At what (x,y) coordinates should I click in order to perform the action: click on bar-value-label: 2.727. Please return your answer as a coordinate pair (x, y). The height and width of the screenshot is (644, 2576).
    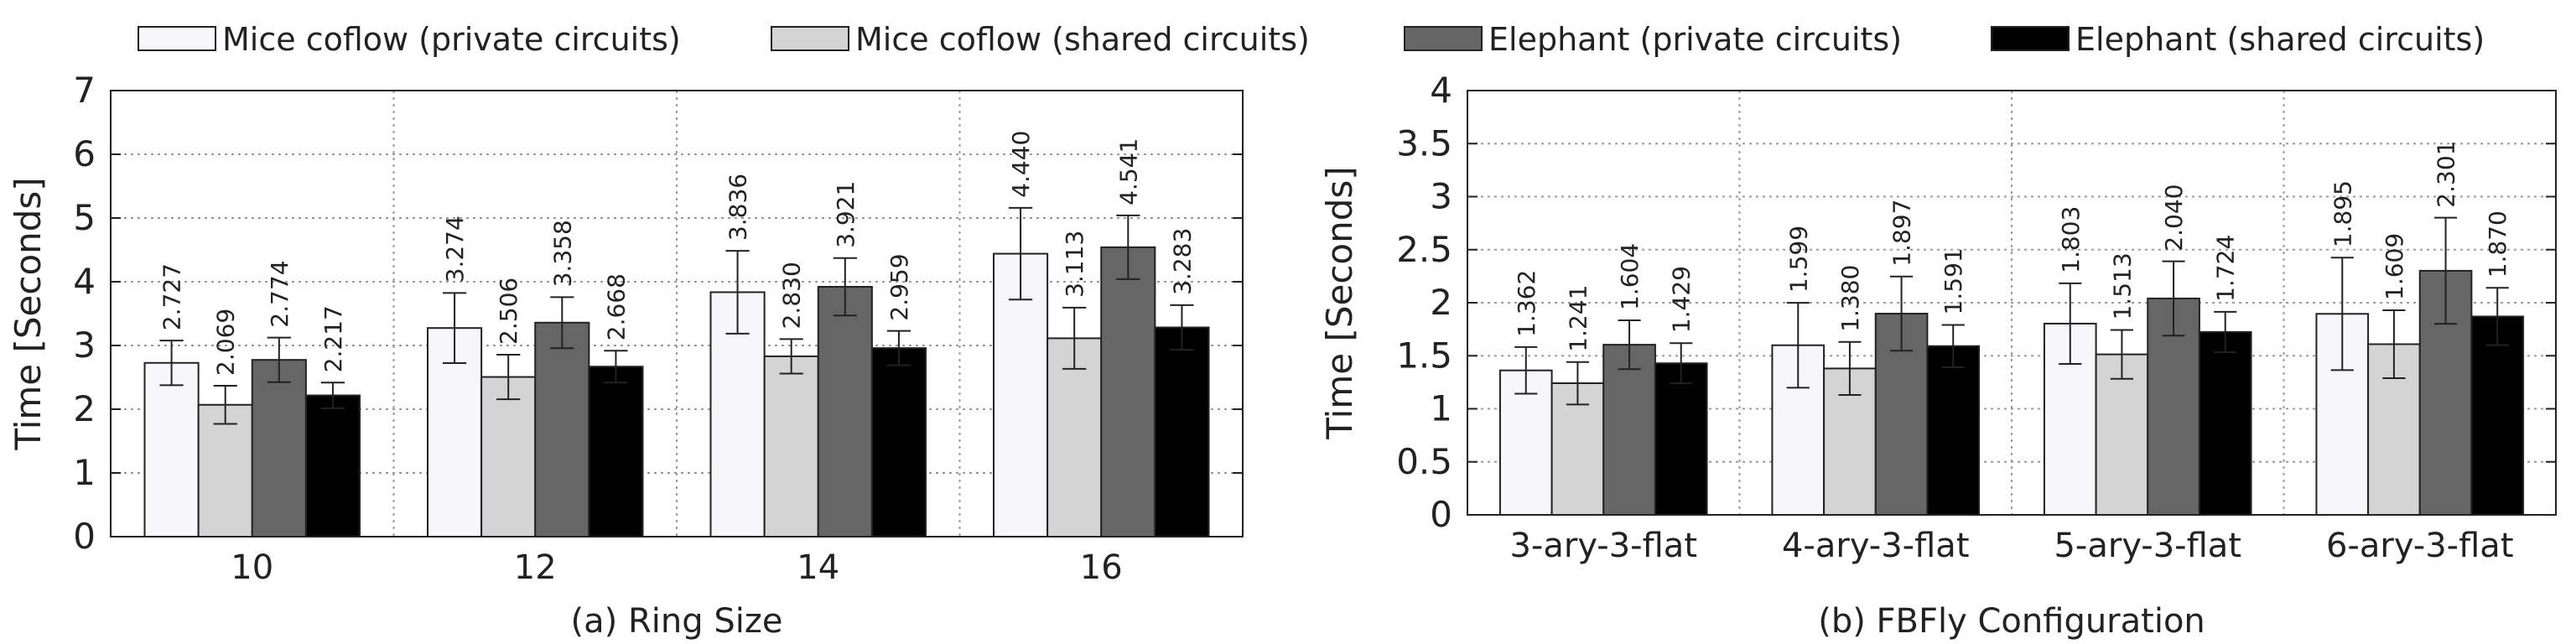
    Looking at the image, I should click on (172, 296).